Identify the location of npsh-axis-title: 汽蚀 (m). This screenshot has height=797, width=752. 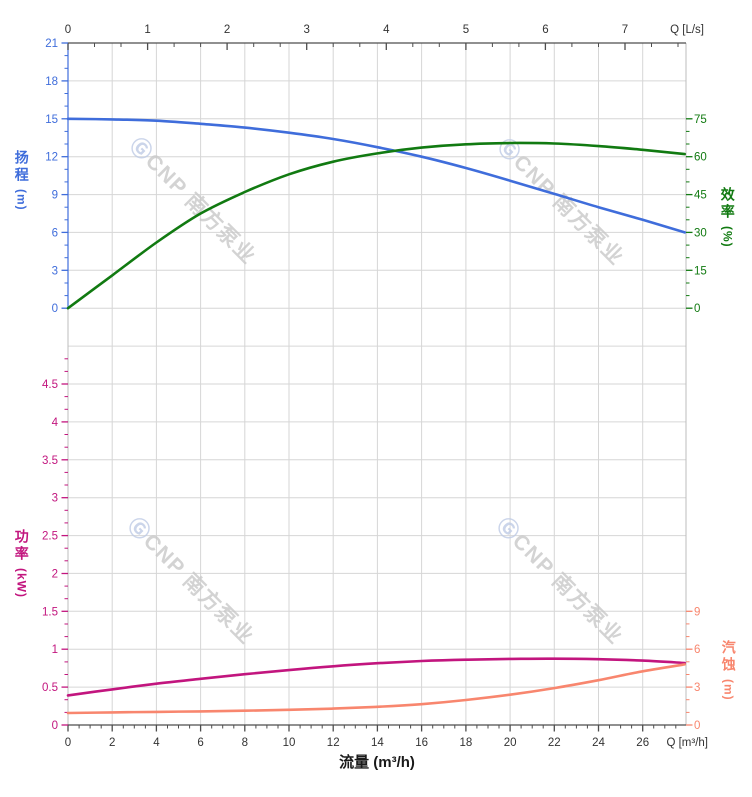
(728, 670).